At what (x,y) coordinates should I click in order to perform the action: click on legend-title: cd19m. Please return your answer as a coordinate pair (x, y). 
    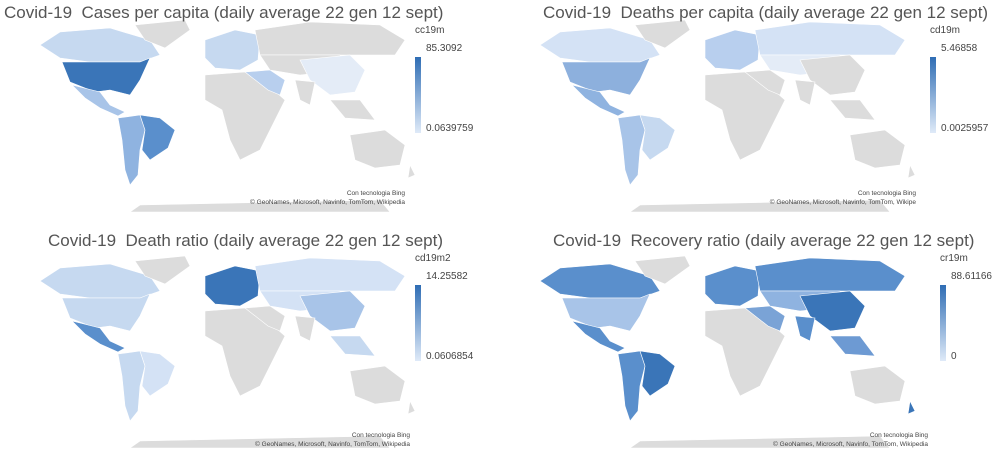
    Looking at the image, I should click on (945, 30).